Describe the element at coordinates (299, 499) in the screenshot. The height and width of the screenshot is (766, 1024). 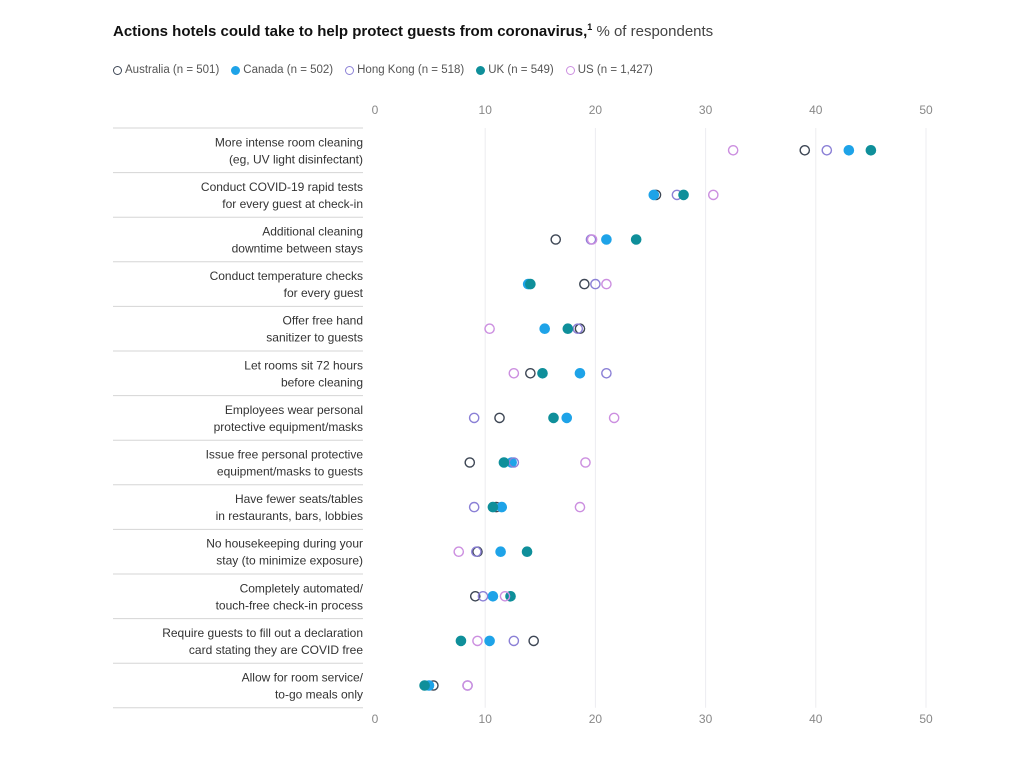
I see `category-label-line1: Have fewer seats/tables` at that location.